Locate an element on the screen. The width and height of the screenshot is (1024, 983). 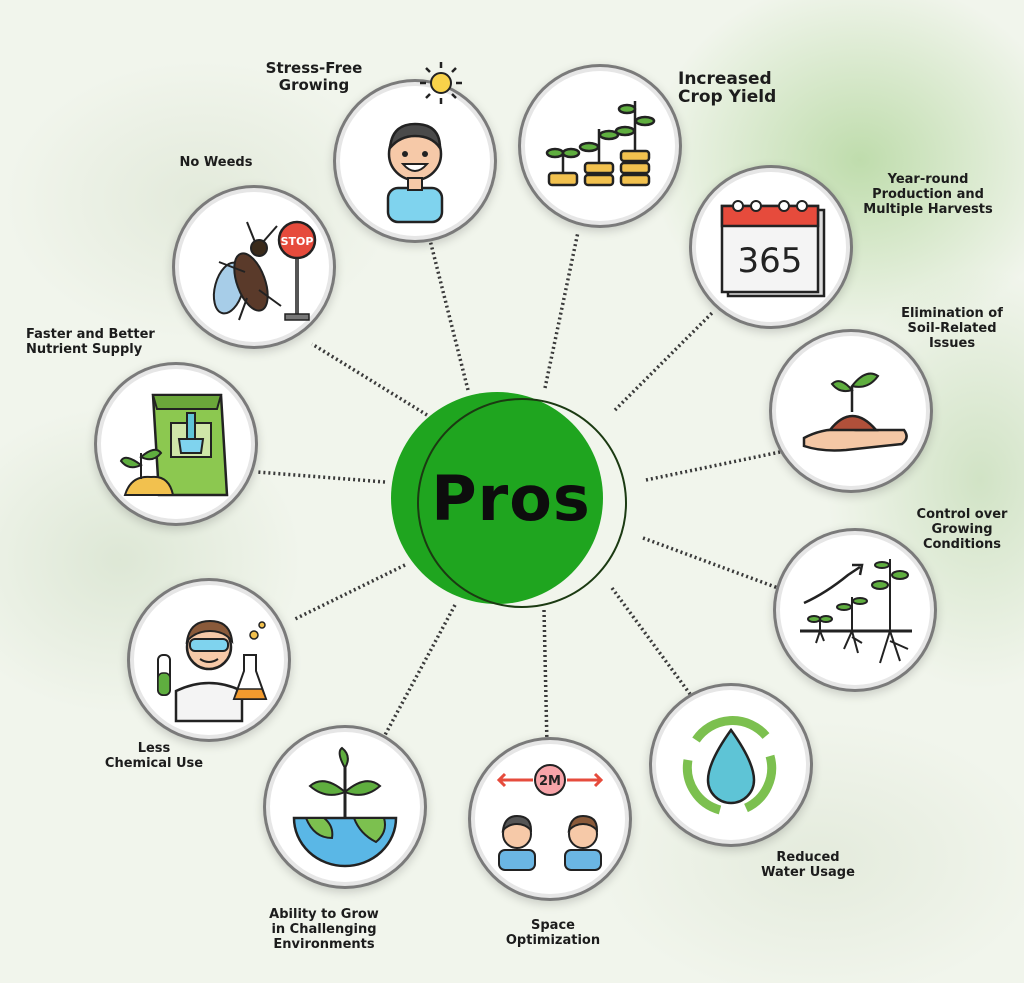
hand-soil-sprout-icon is located at coordinates (855, 412).